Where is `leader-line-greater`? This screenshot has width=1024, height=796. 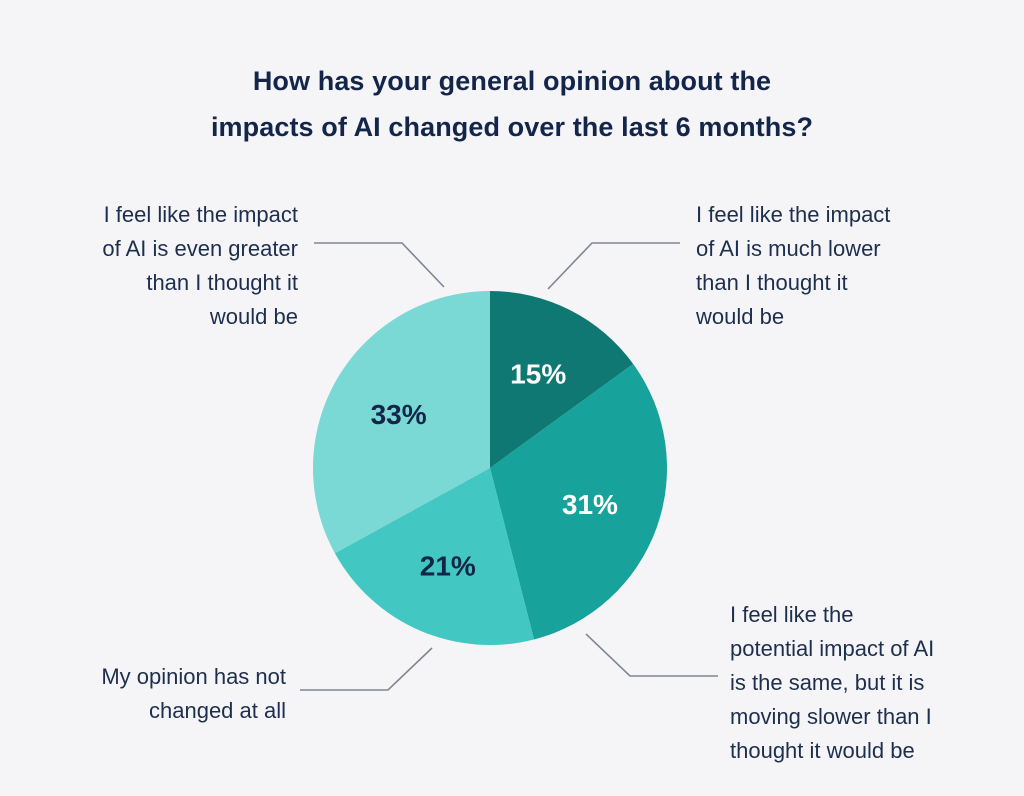
leader-line-greater is located at coordinates (379, 265).